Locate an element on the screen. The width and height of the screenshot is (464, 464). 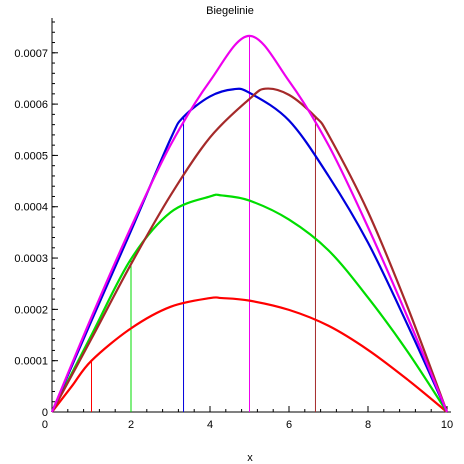
x-tick-label: 0 is located at coordinates (45, 425).